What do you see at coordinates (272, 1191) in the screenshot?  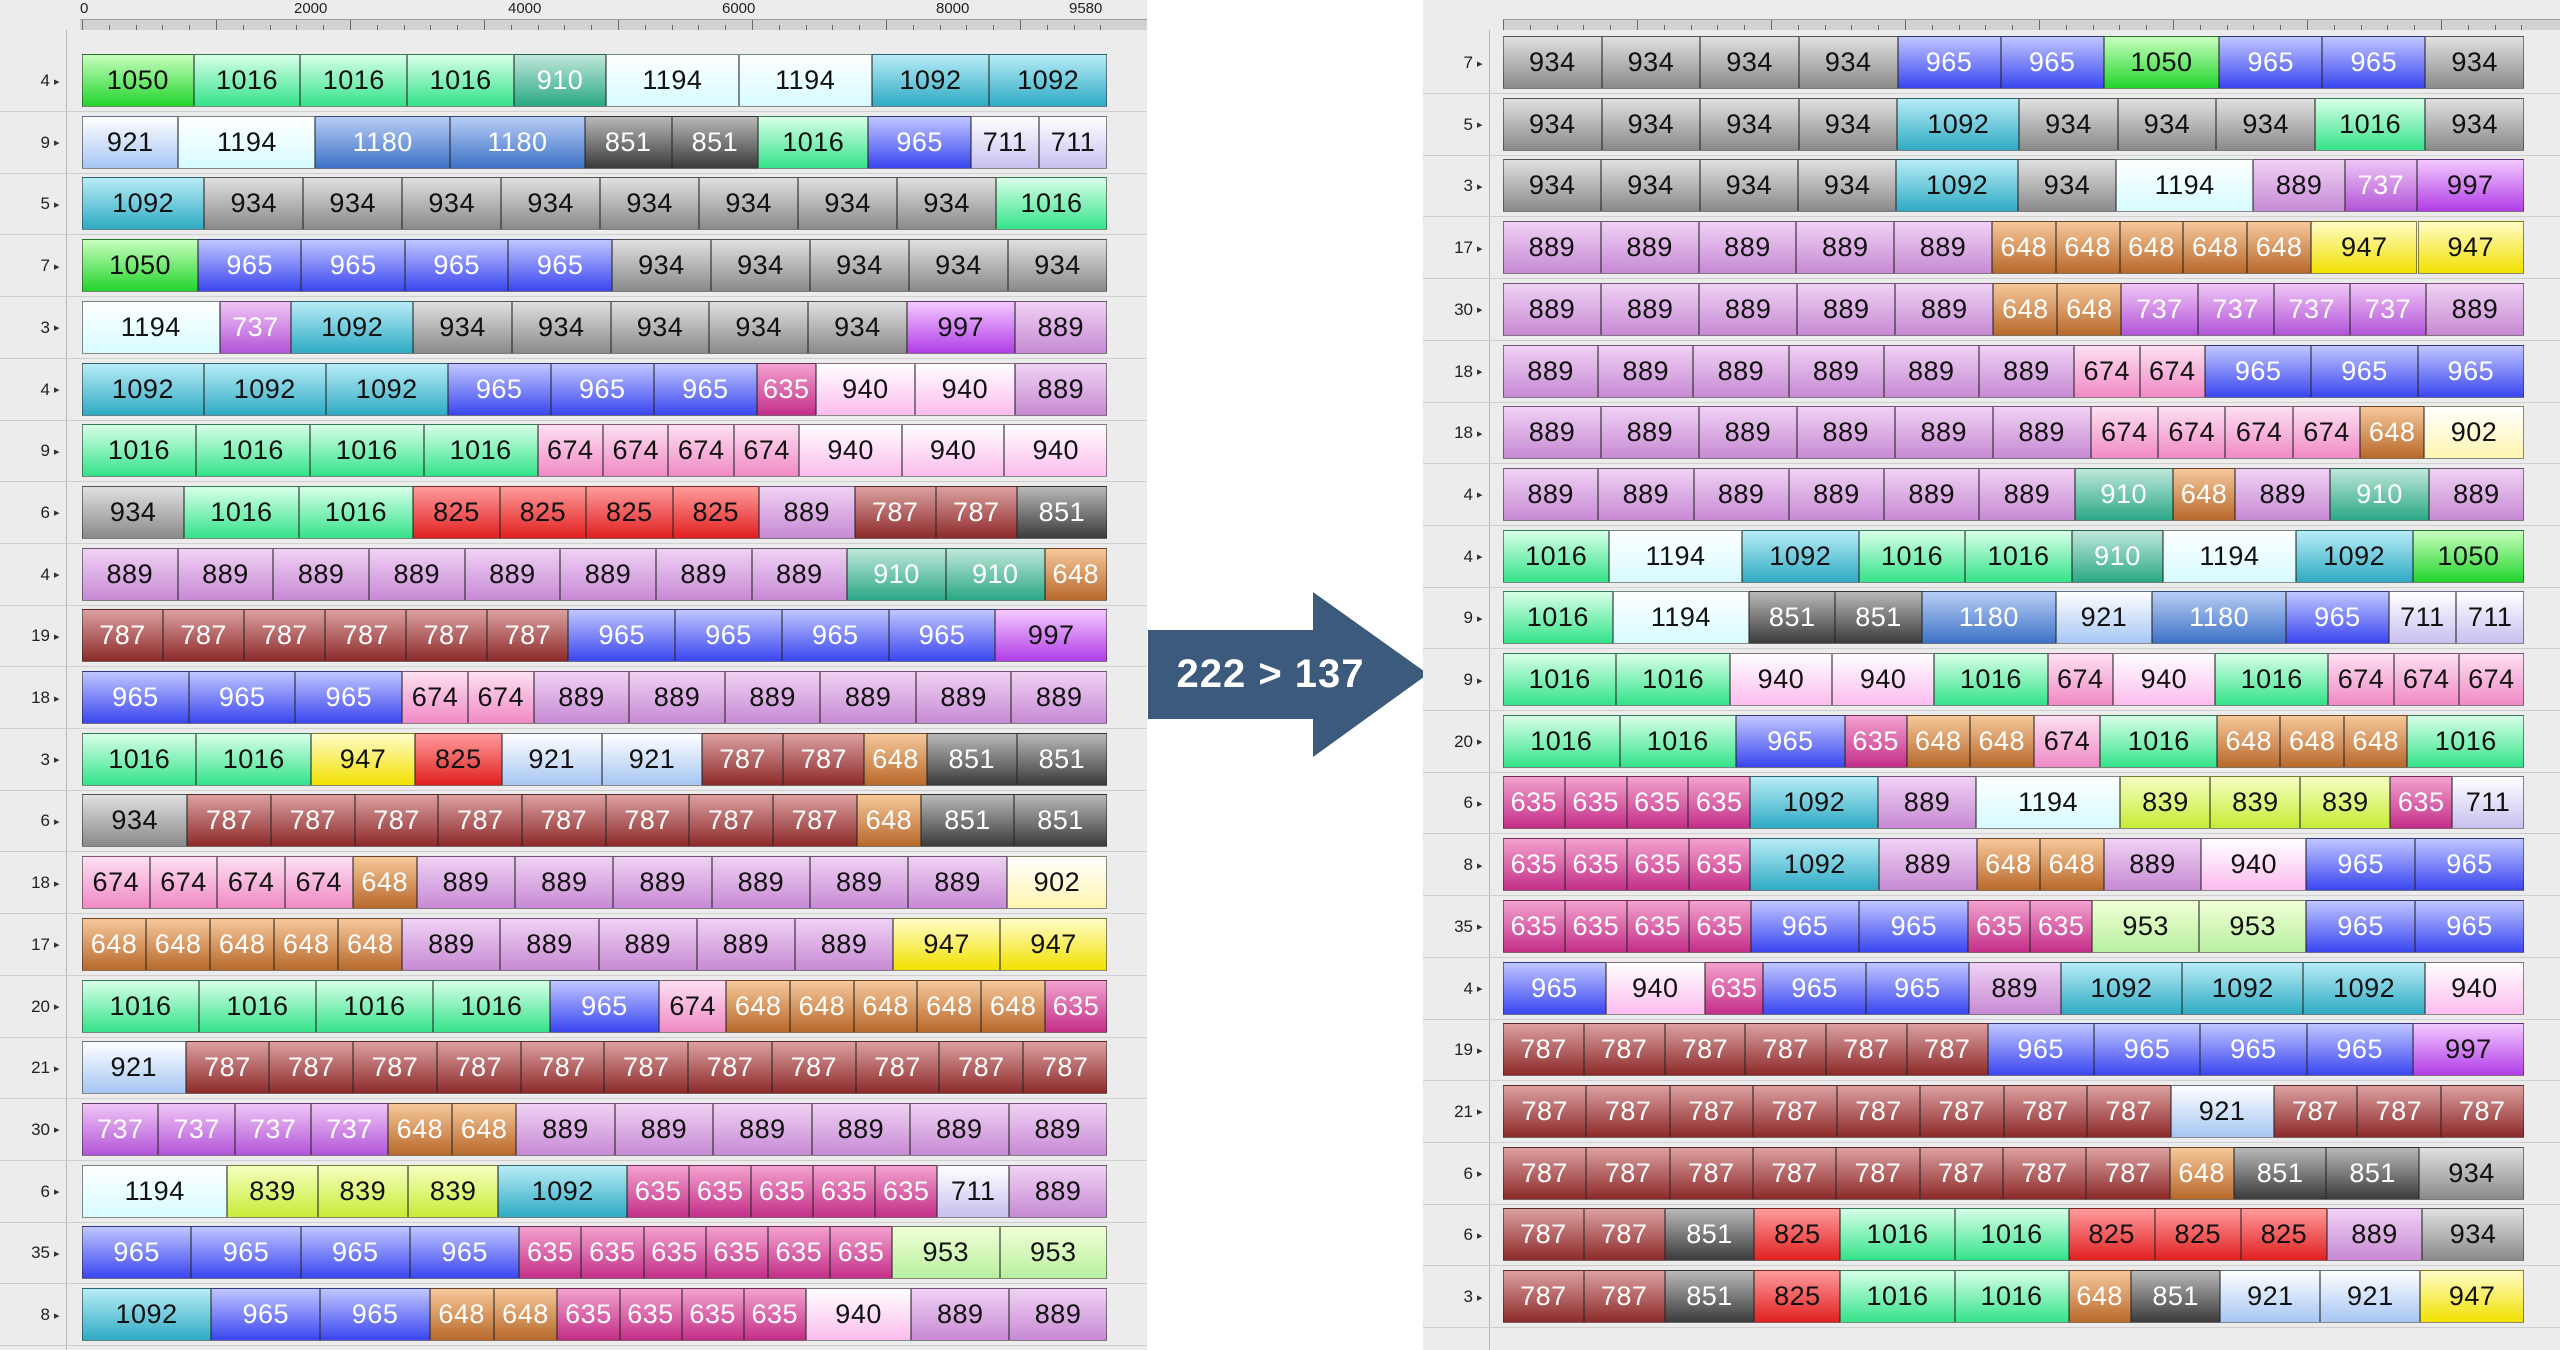 I see `length-block: 839` at bounding box center [272, 1191].